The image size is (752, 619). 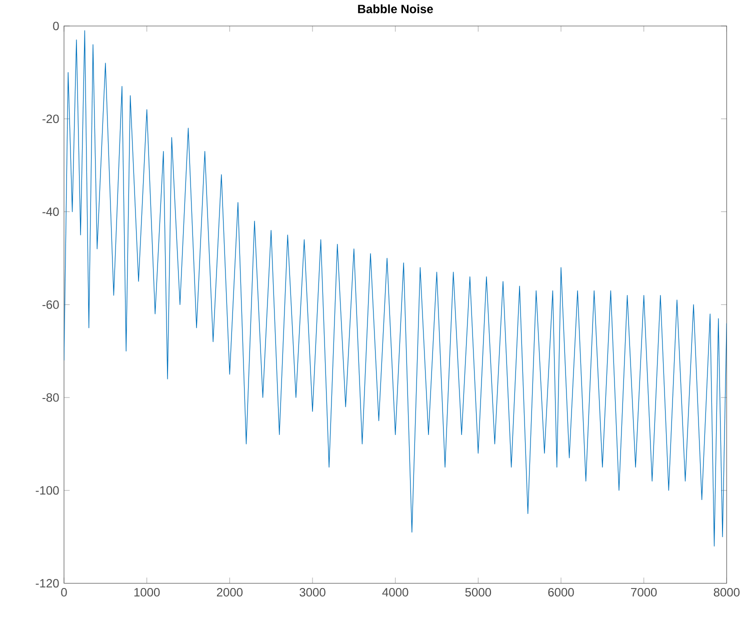 What do you see at coordinates (395, 592) in the screenshot?
I see `x-tick-label: 4000` at bounding box center [395, 592].